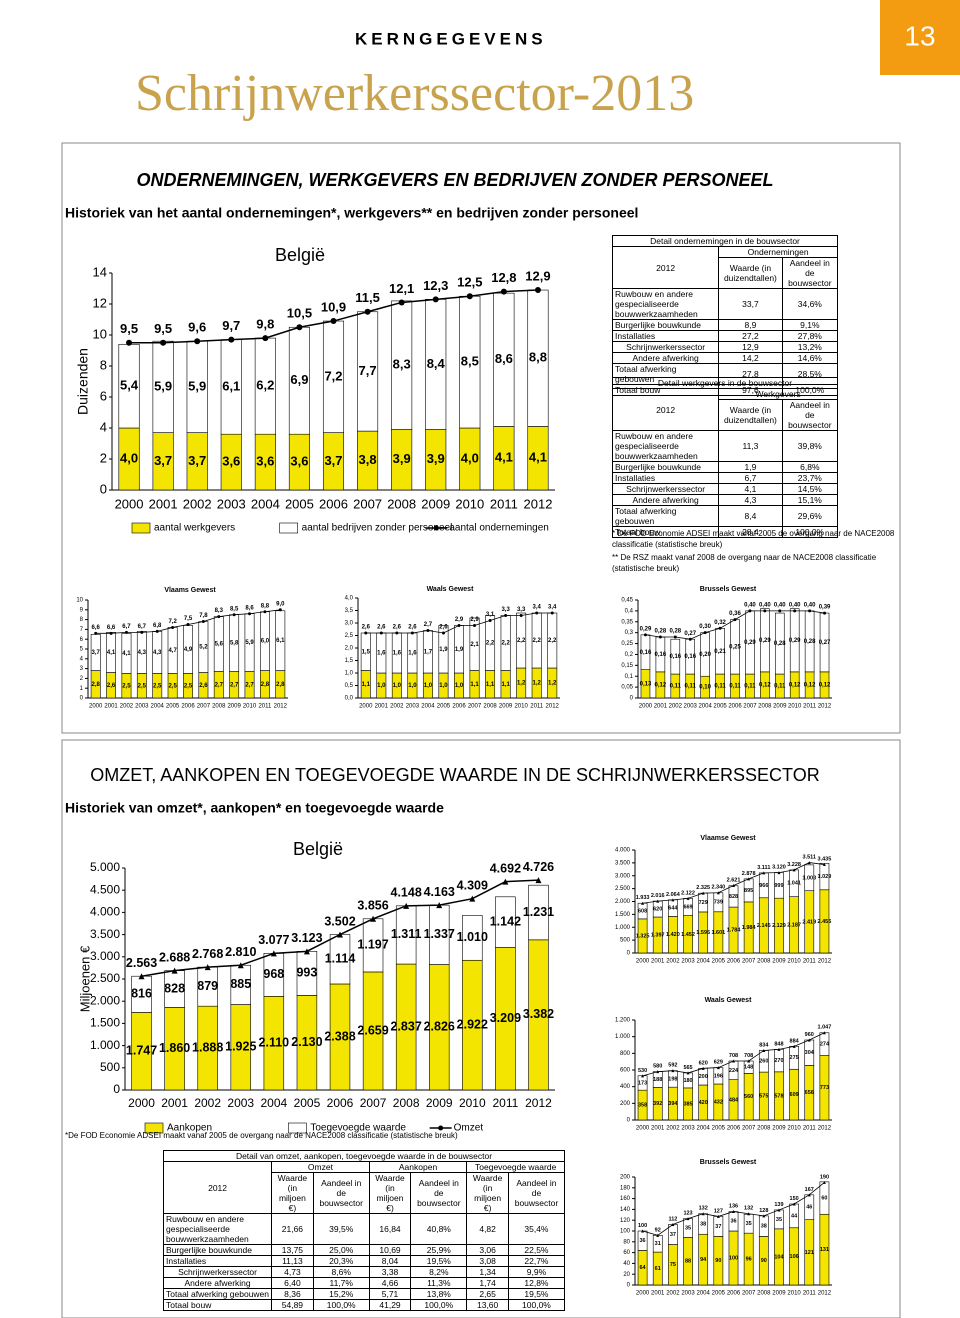 The image size is (960, 1318). I want to click on value-label: 12,3, so click(435, 285).